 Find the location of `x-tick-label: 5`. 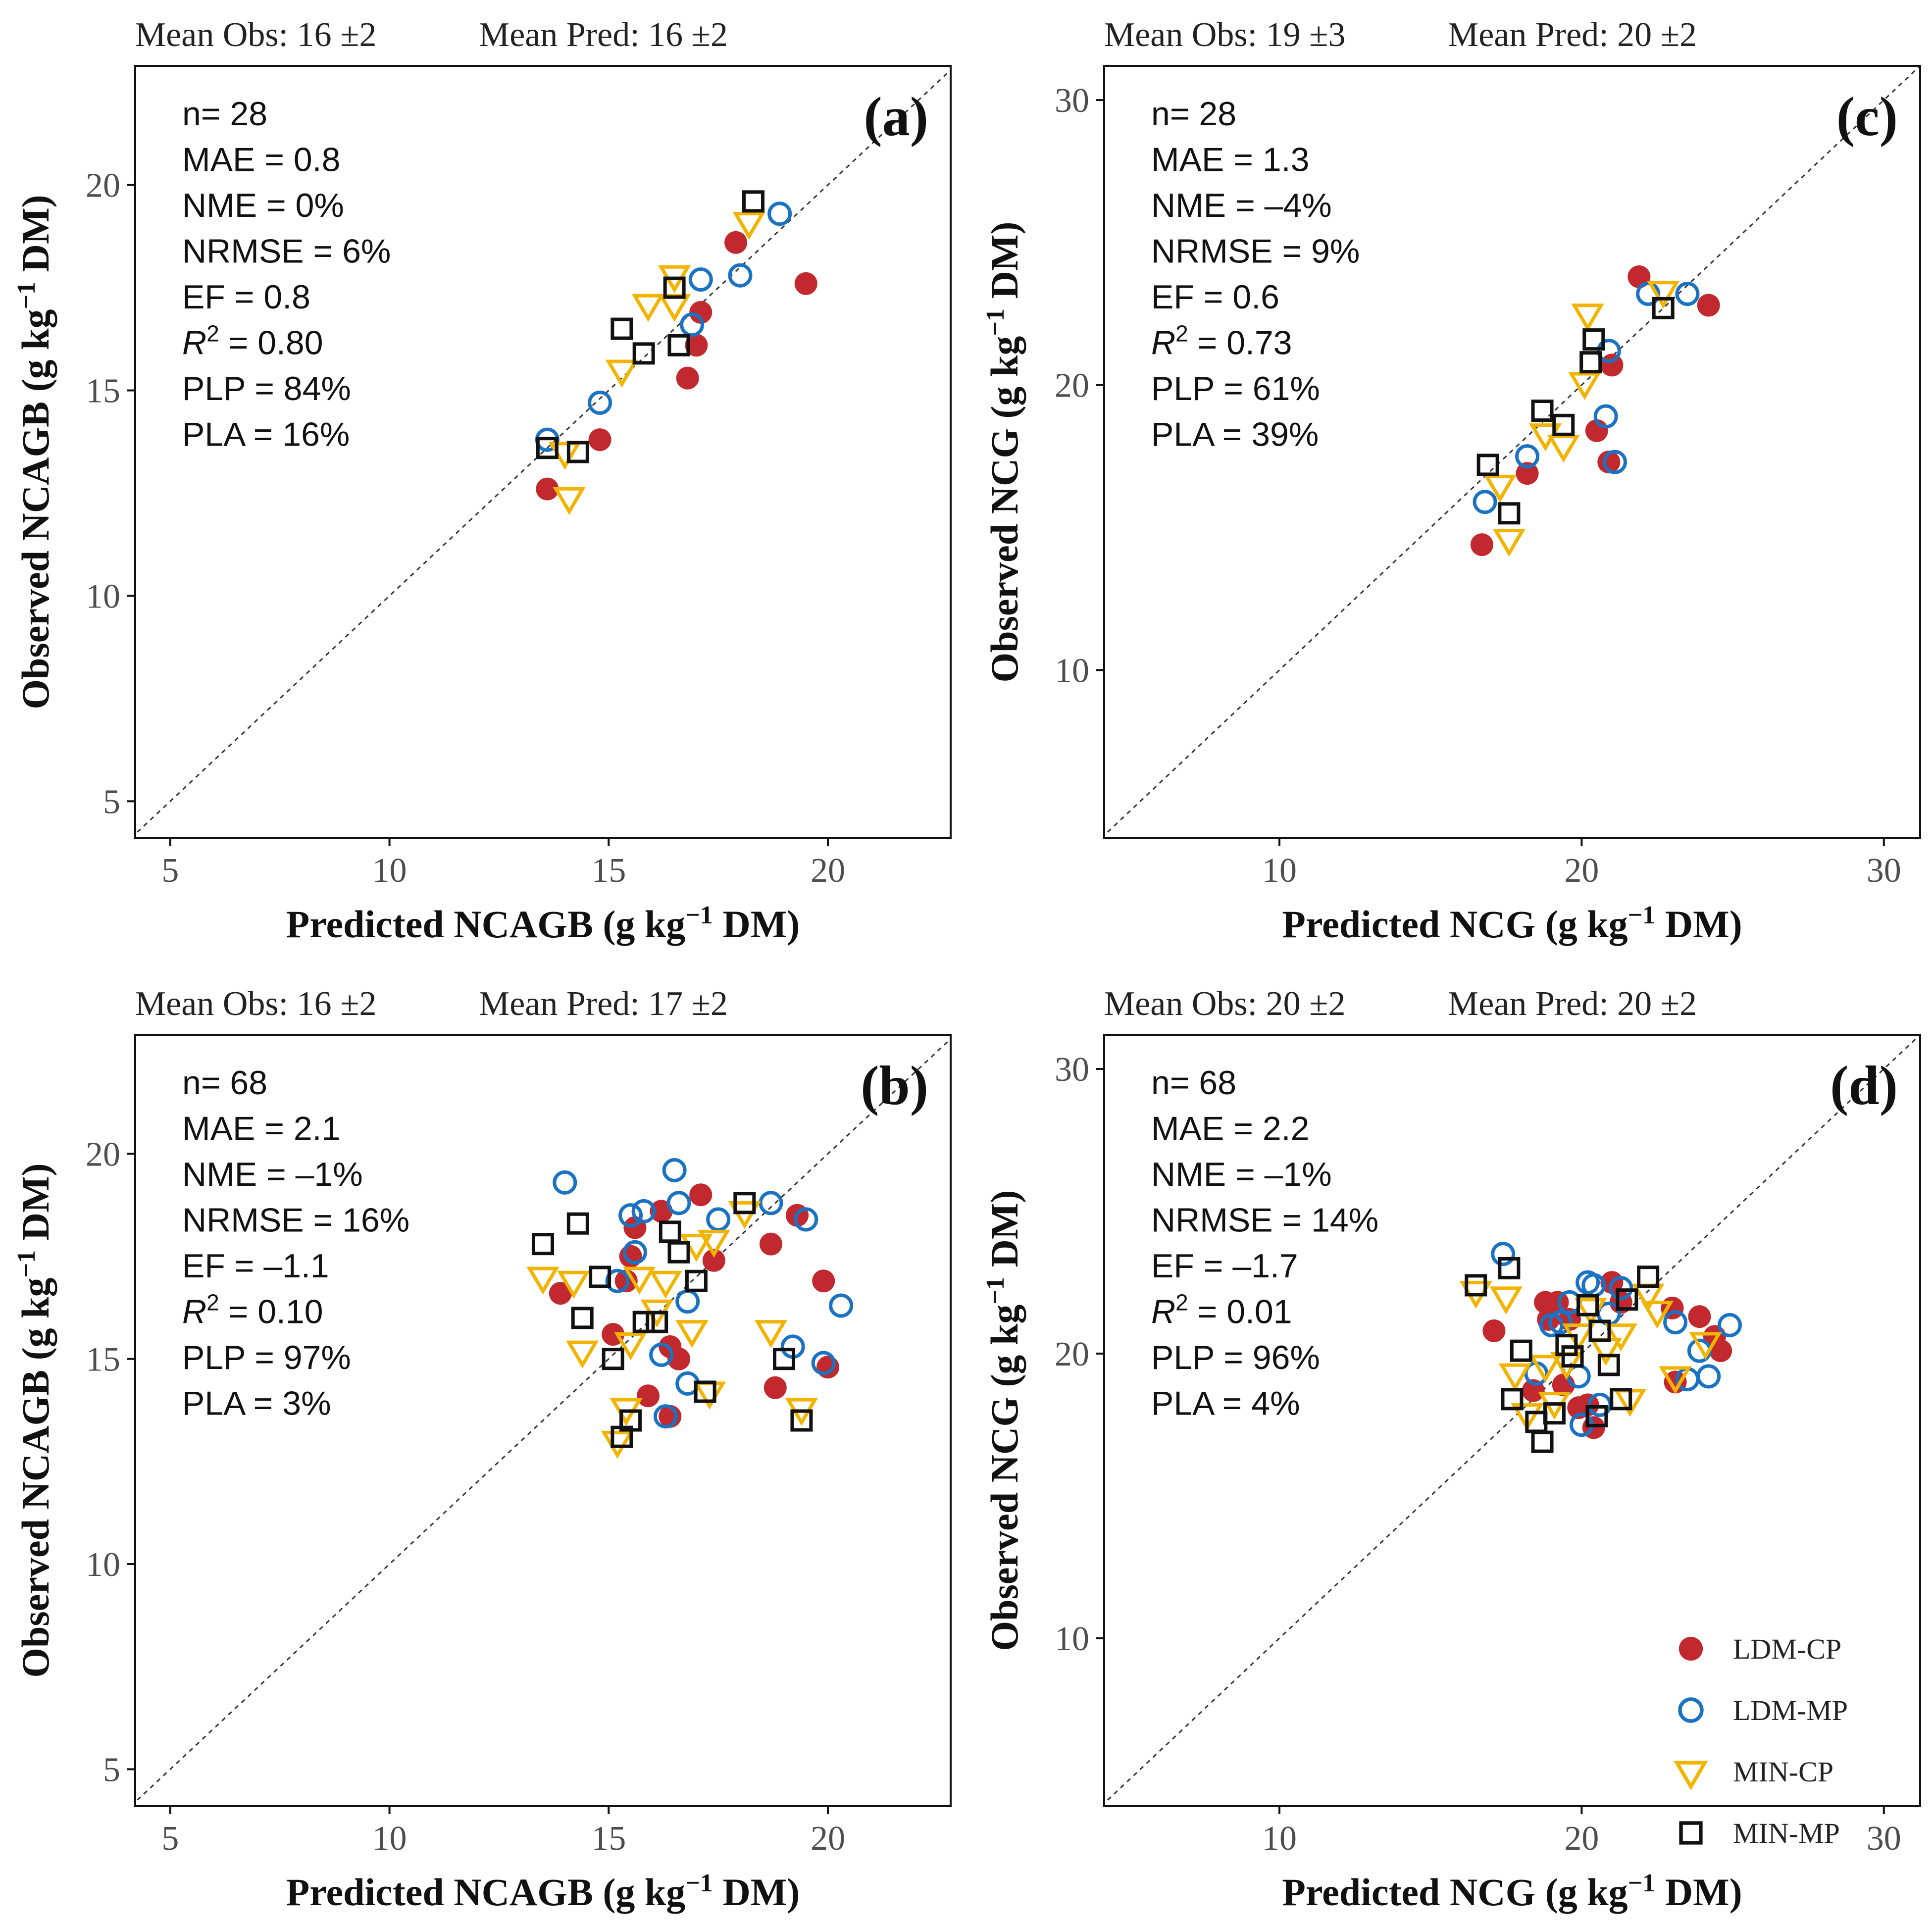

x-tick-label: 5 is located at coordinates (170, 1839).